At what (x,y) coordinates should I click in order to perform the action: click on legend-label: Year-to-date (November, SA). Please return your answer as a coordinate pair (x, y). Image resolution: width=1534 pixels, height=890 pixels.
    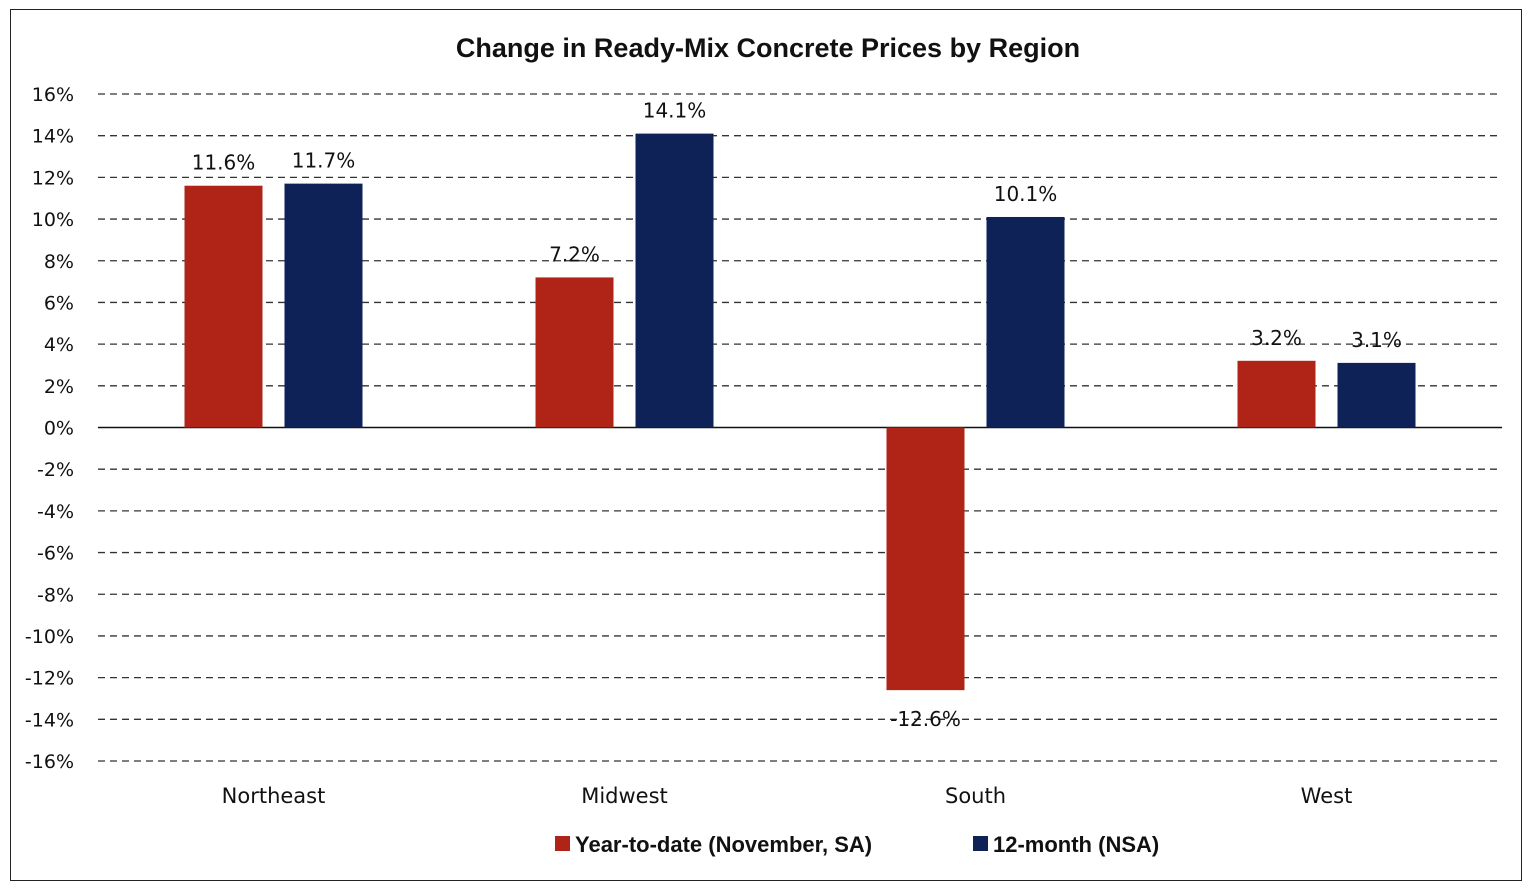
    Looking at the image, I should click on (723, 844).